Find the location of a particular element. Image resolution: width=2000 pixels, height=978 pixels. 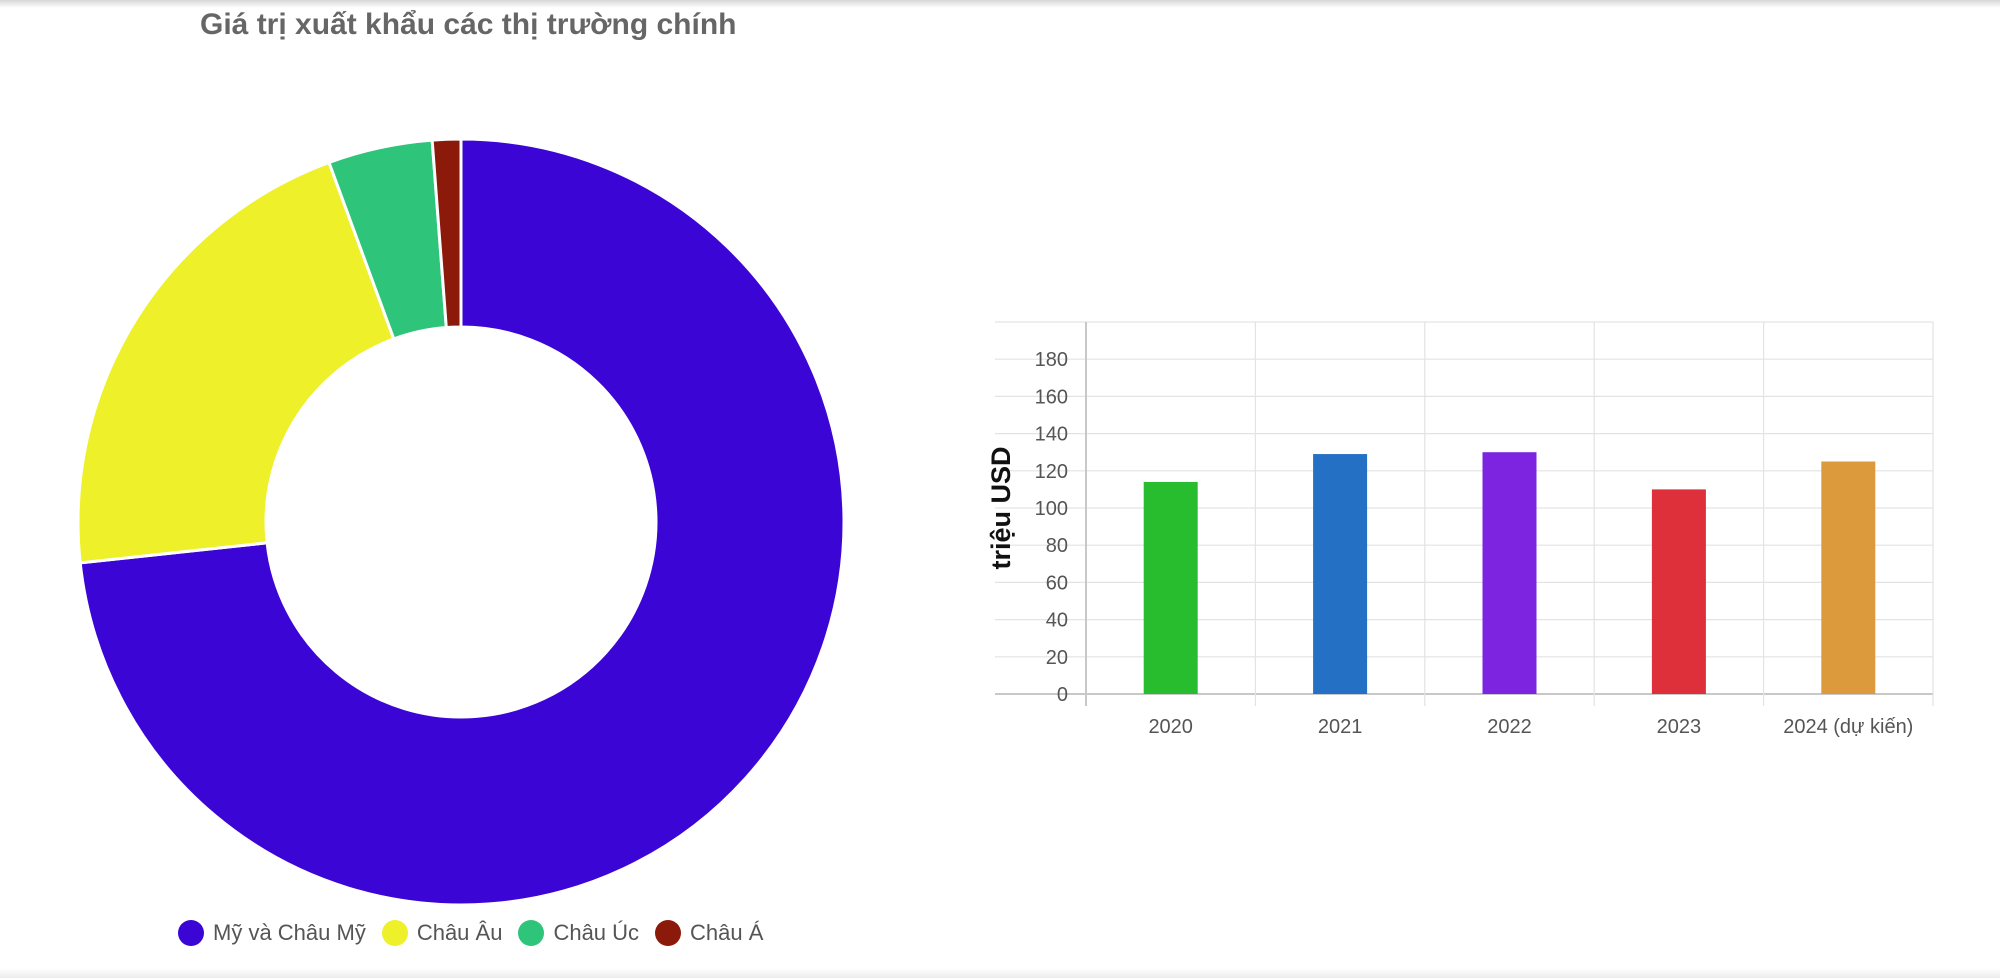

x-tick-label: 2020 is located at coordinates (1170, 727).